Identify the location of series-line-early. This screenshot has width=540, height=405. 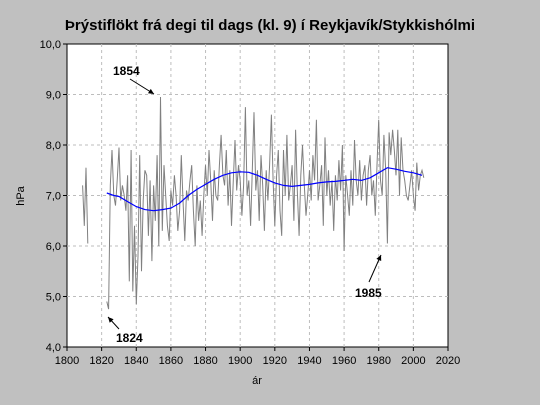
(85, 205).